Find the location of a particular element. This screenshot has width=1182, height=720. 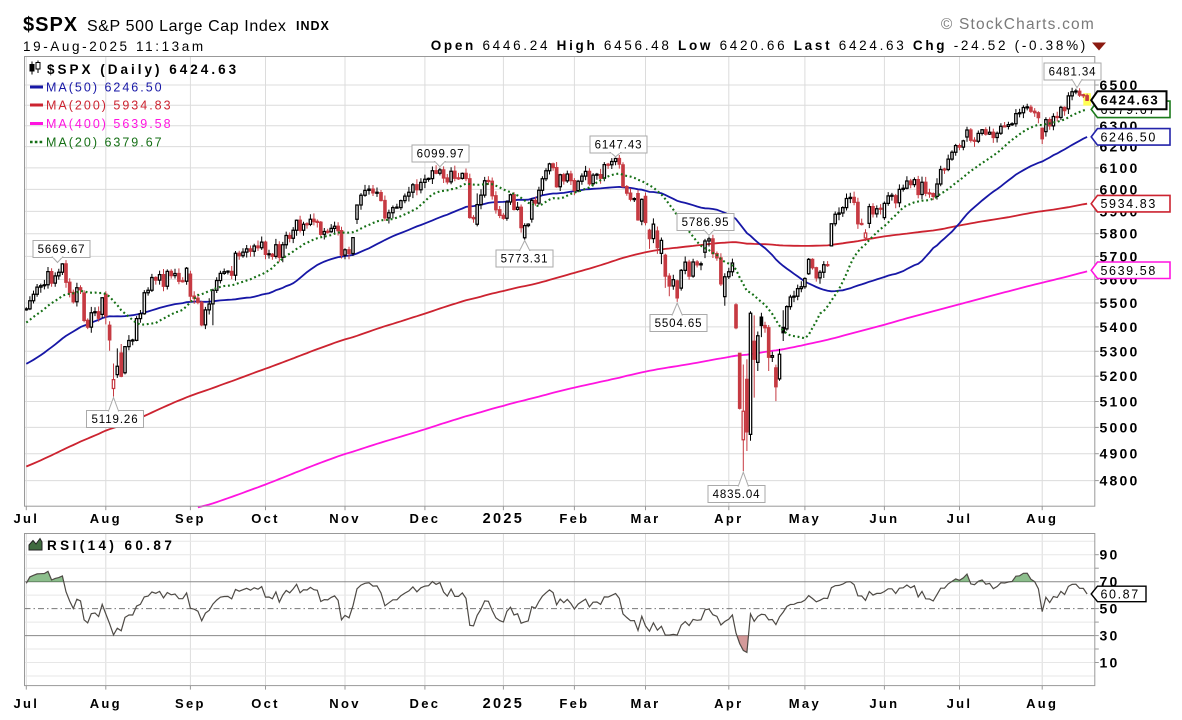

svg-text: $SPX (Daily) 6424.63 is located at coordinates (143, 69).